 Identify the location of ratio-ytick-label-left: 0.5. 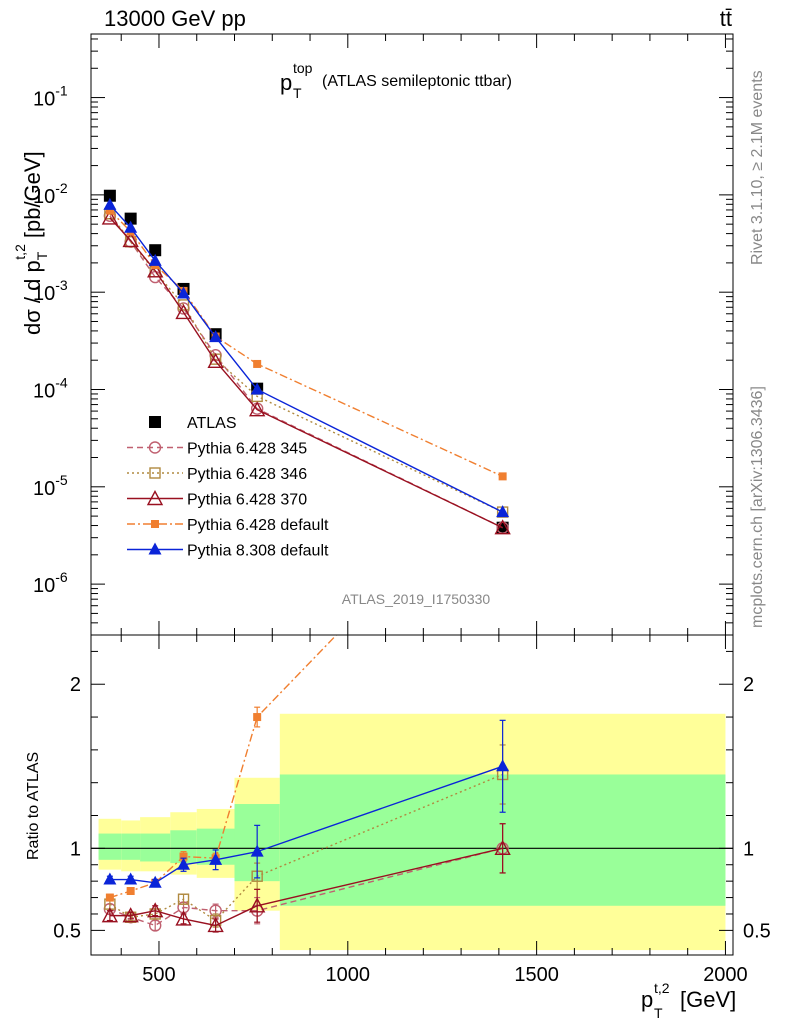
(67, 931).